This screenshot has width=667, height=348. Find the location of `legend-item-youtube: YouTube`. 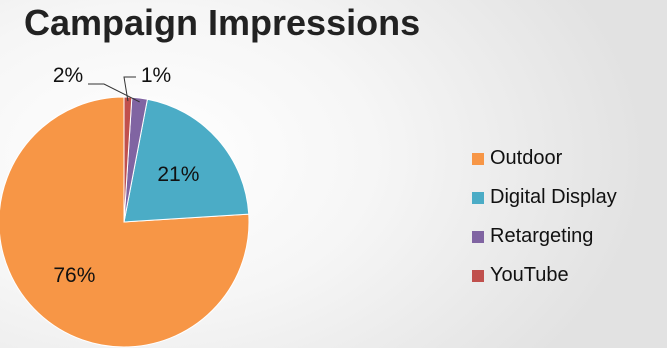

legend-item-youtube: YouTube is located at coordinates (544, 275).